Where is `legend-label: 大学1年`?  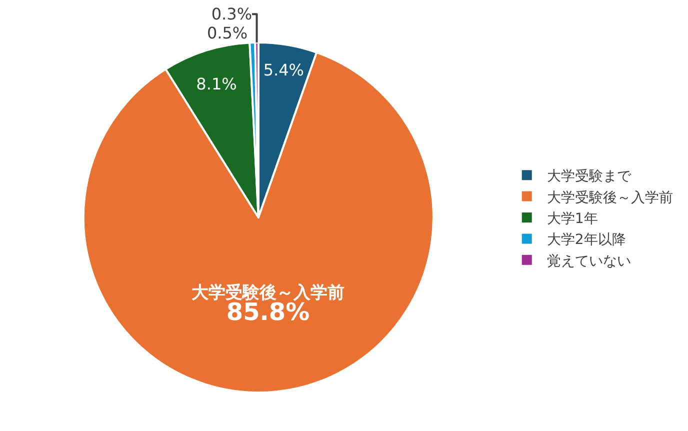
legend-label: 大学1年 is located at coordinates (572, 218).